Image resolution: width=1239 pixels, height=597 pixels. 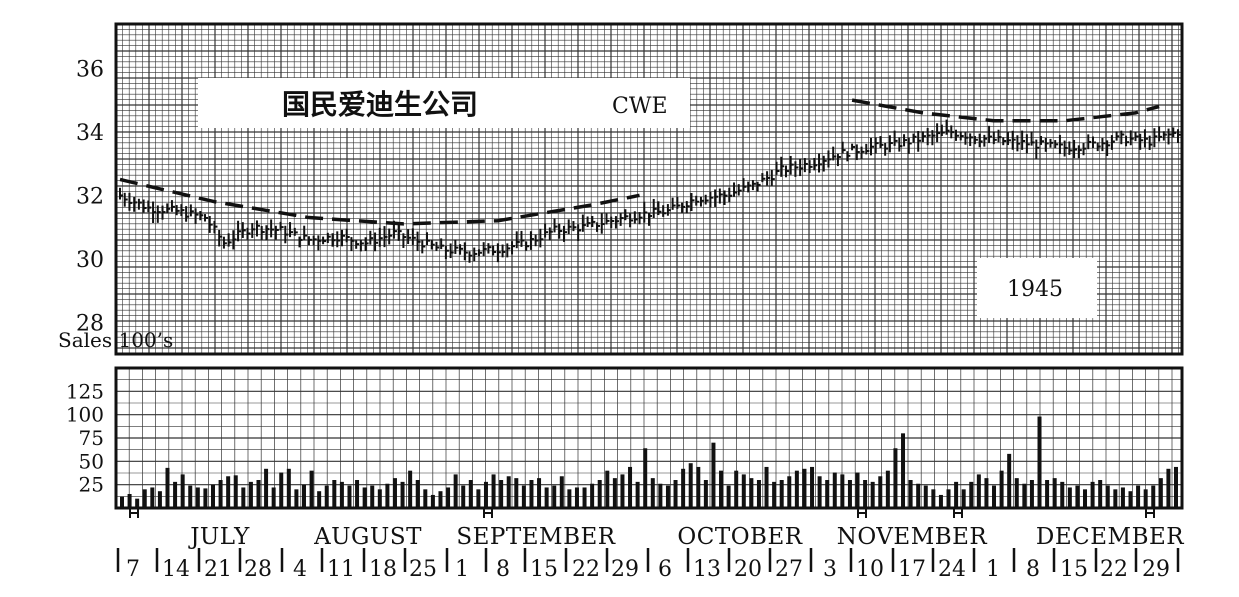 I want to click on day-label: 14, so click(x=176, y=569).